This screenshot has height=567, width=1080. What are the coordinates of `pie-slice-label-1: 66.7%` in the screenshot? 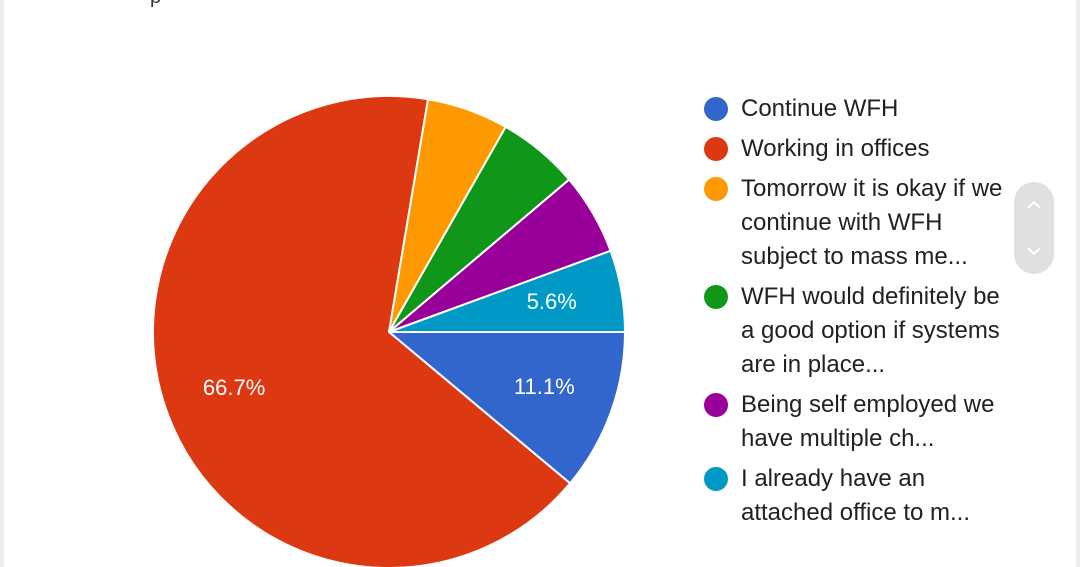 It's located at (234, 387).